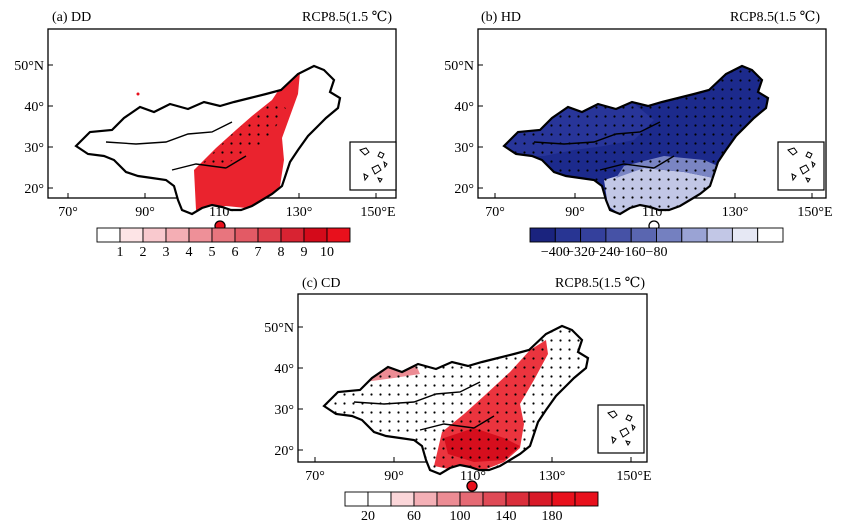  Describe the element at coordinates (657, 252) in the screenshot. I see `colorbar-tick-label: −80` at that location.